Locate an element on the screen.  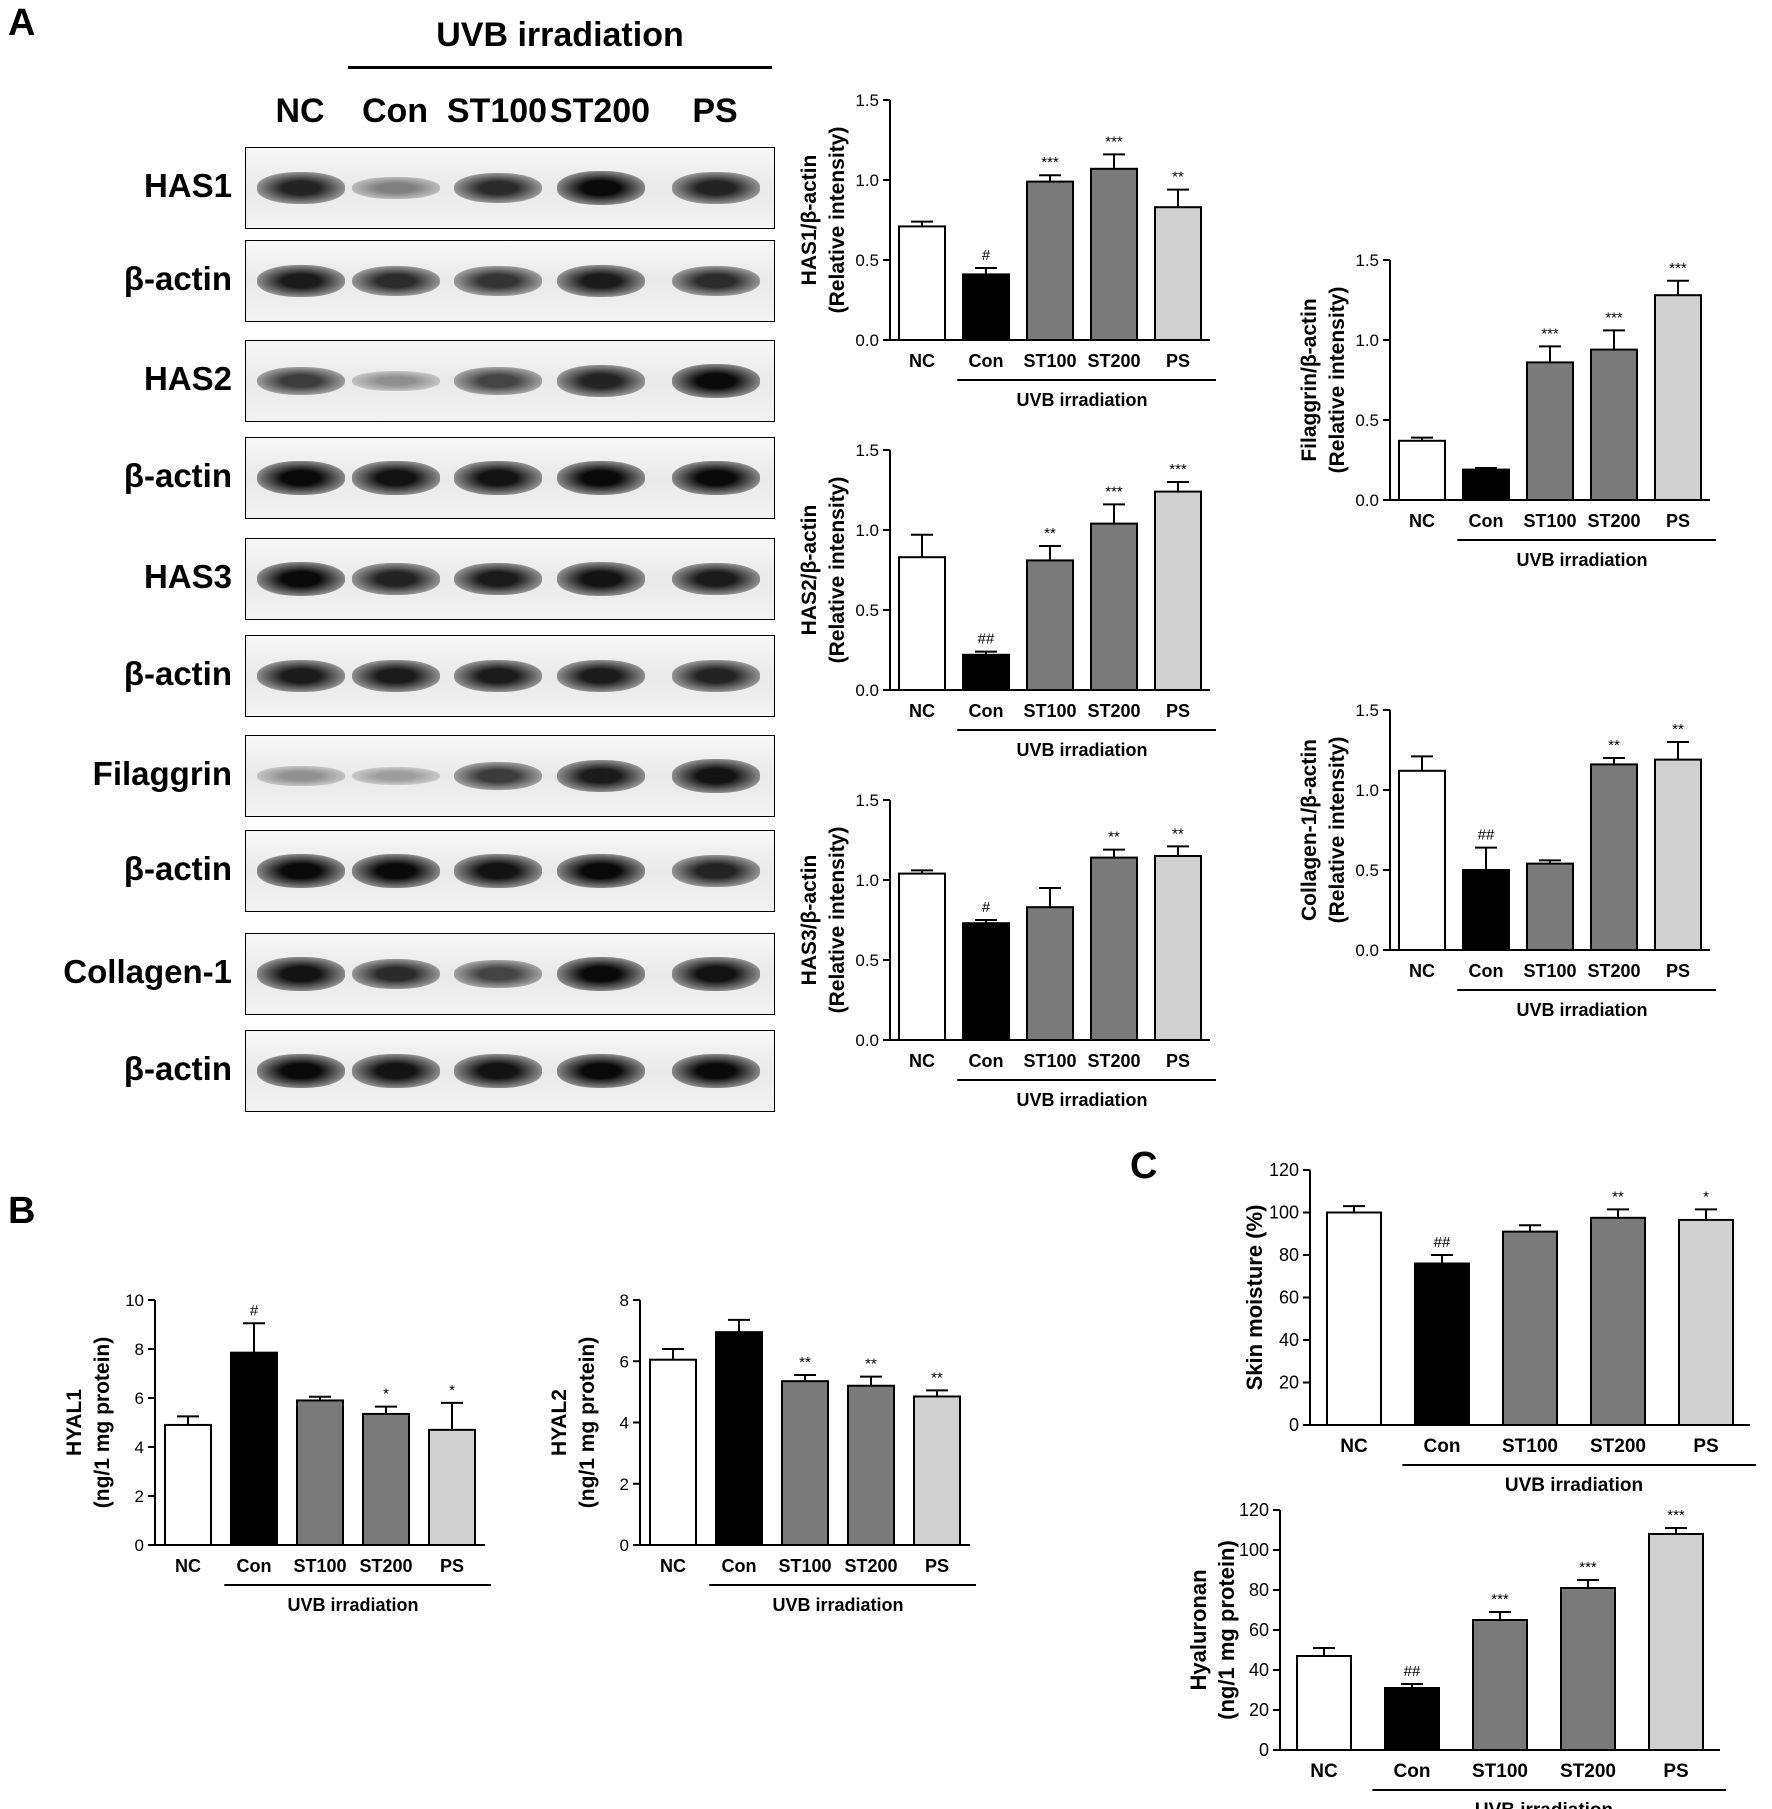
blot-row-label: HAS3 is located at coordinates (187, 576).